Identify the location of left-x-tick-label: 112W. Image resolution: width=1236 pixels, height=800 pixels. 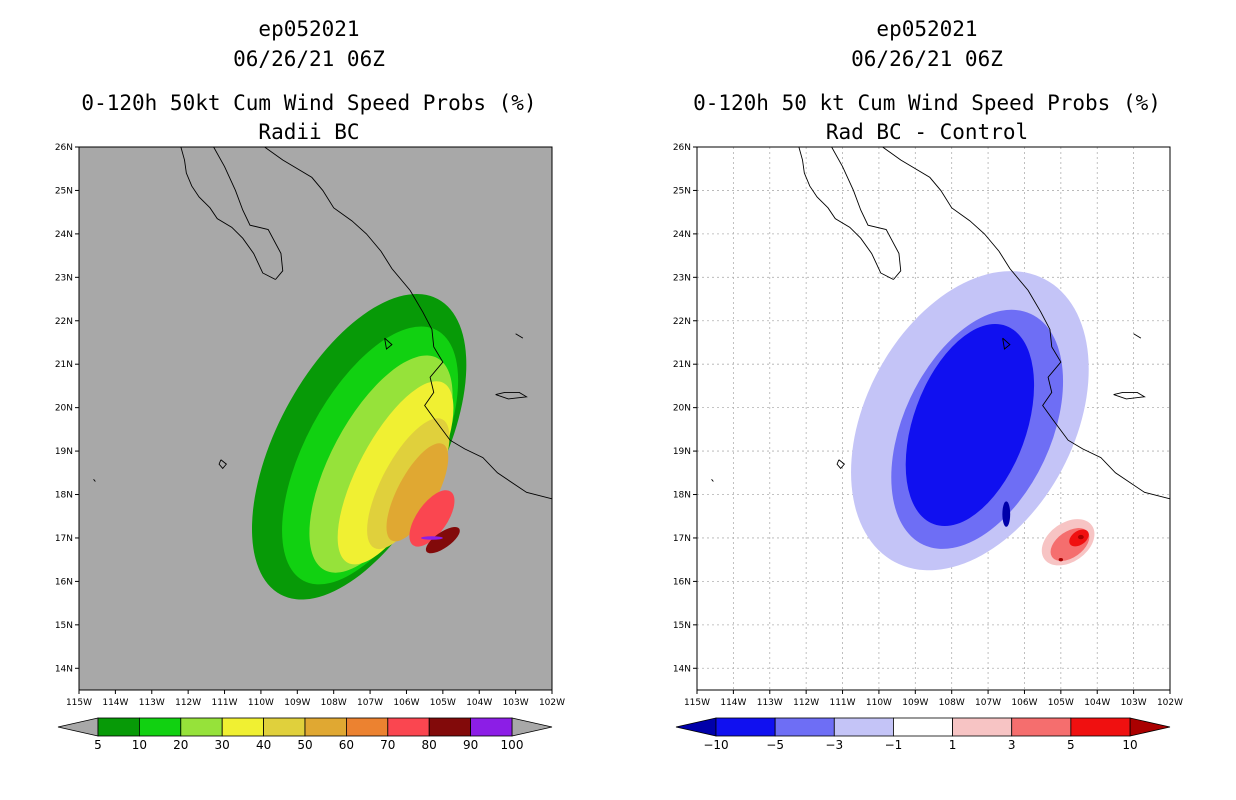
(188, 703).